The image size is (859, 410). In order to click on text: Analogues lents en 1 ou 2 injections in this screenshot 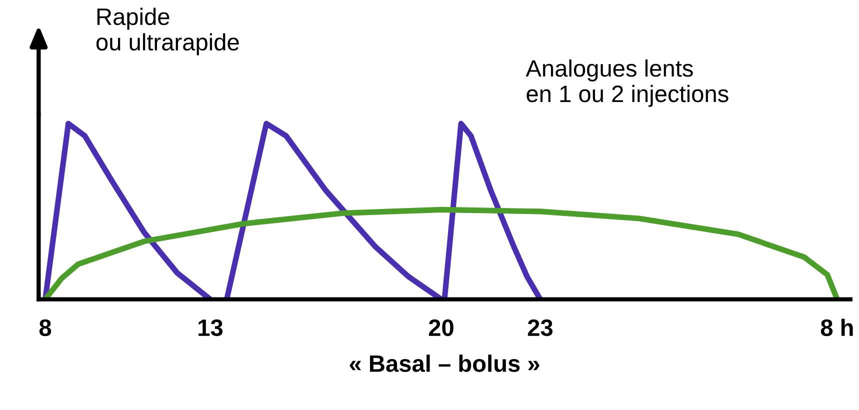, I will do `click(627, 83)`.